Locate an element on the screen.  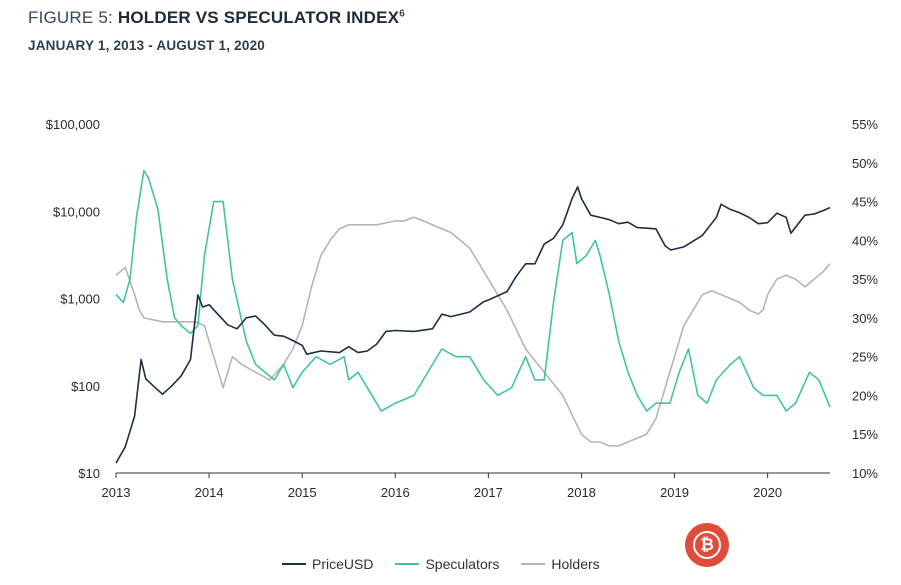
bitcoin-icon: ₿ is located at coordinates (707, 545).